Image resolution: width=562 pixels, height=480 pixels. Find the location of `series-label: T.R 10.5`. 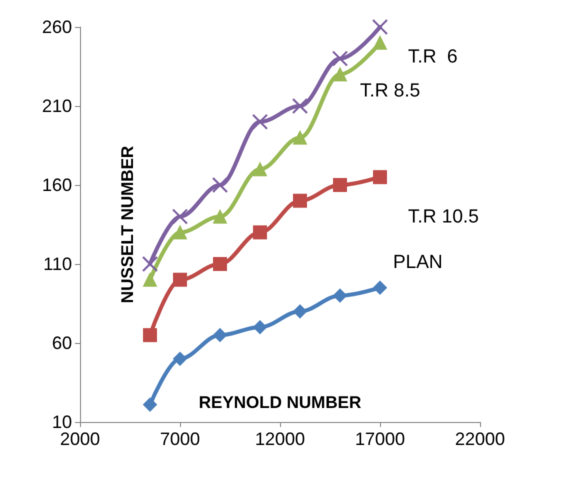

series-label: T.R 10.5 is located at coordinates (443, 217).